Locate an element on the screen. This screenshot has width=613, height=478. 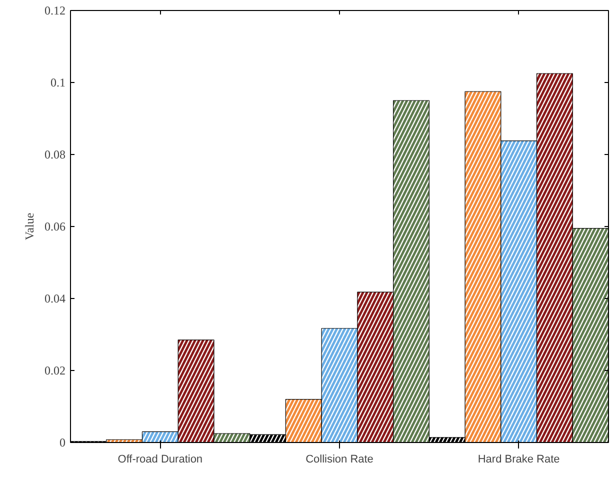
y-axis-title: Value is located at coordinates (29, 226).